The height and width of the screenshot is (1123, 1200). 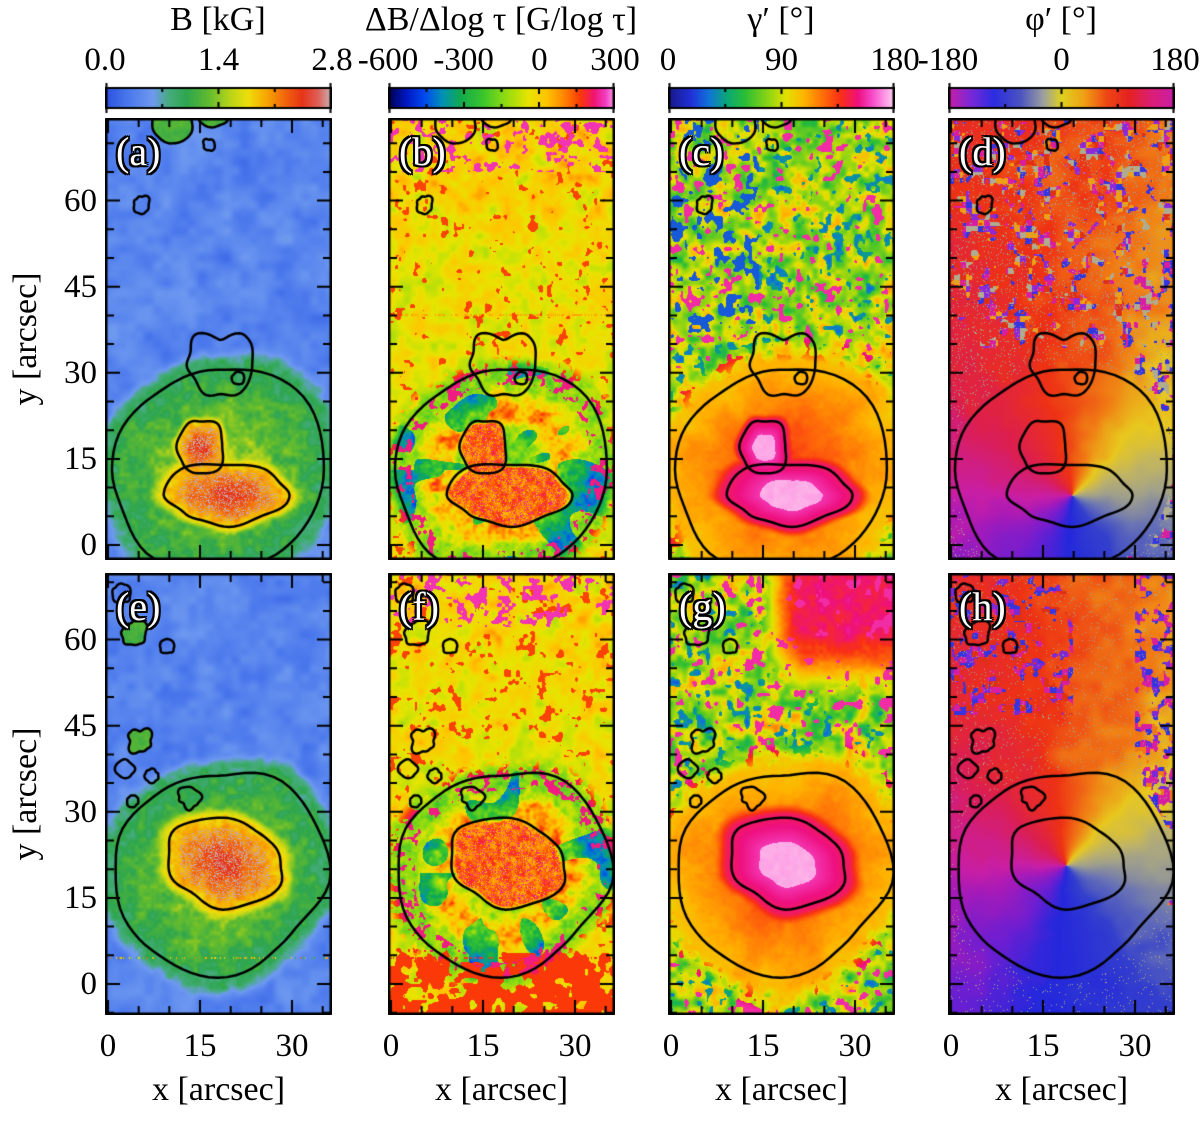 What do you see at coordinates (105, 60) in the screenshot?
I see `colorbar-tick-label: 0.0` at bounding box center [105, 60].